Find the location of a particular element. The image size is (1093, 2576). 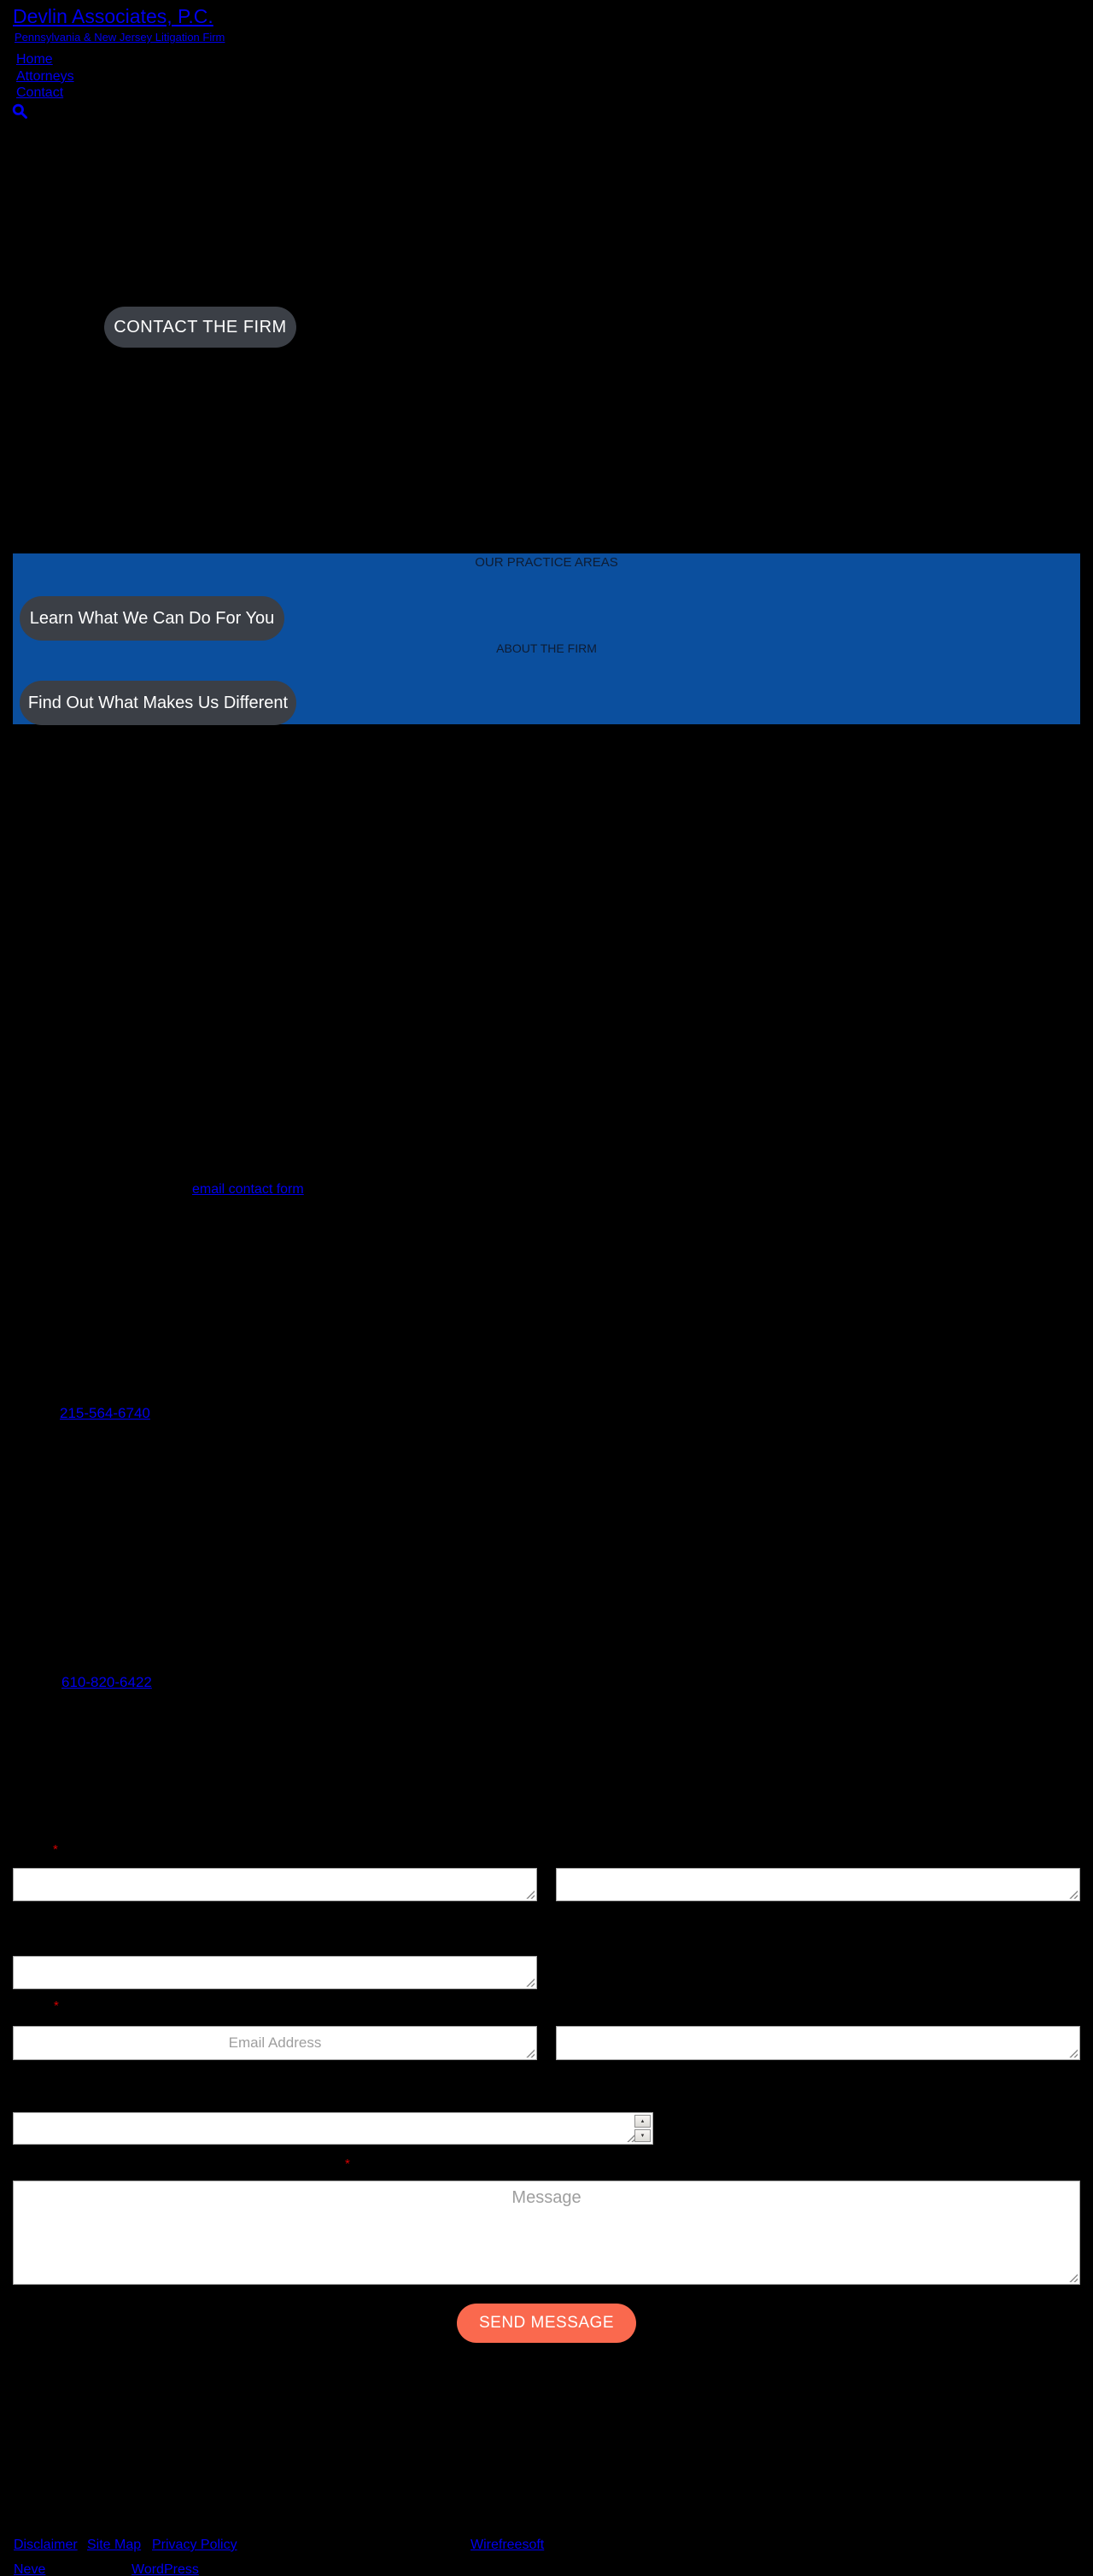

nav-link-attorneys: Attorneys is located at coordinates (45, 76).